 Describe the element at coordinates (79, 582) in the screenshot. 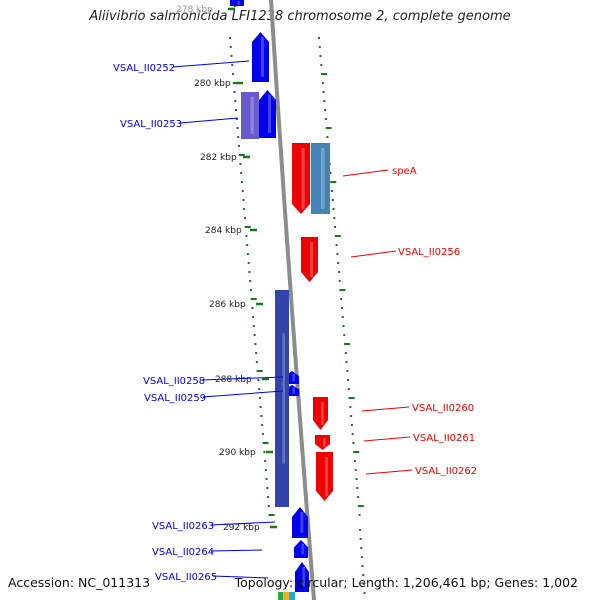

I see `accession-label: Accession: NC_011313` at that location.